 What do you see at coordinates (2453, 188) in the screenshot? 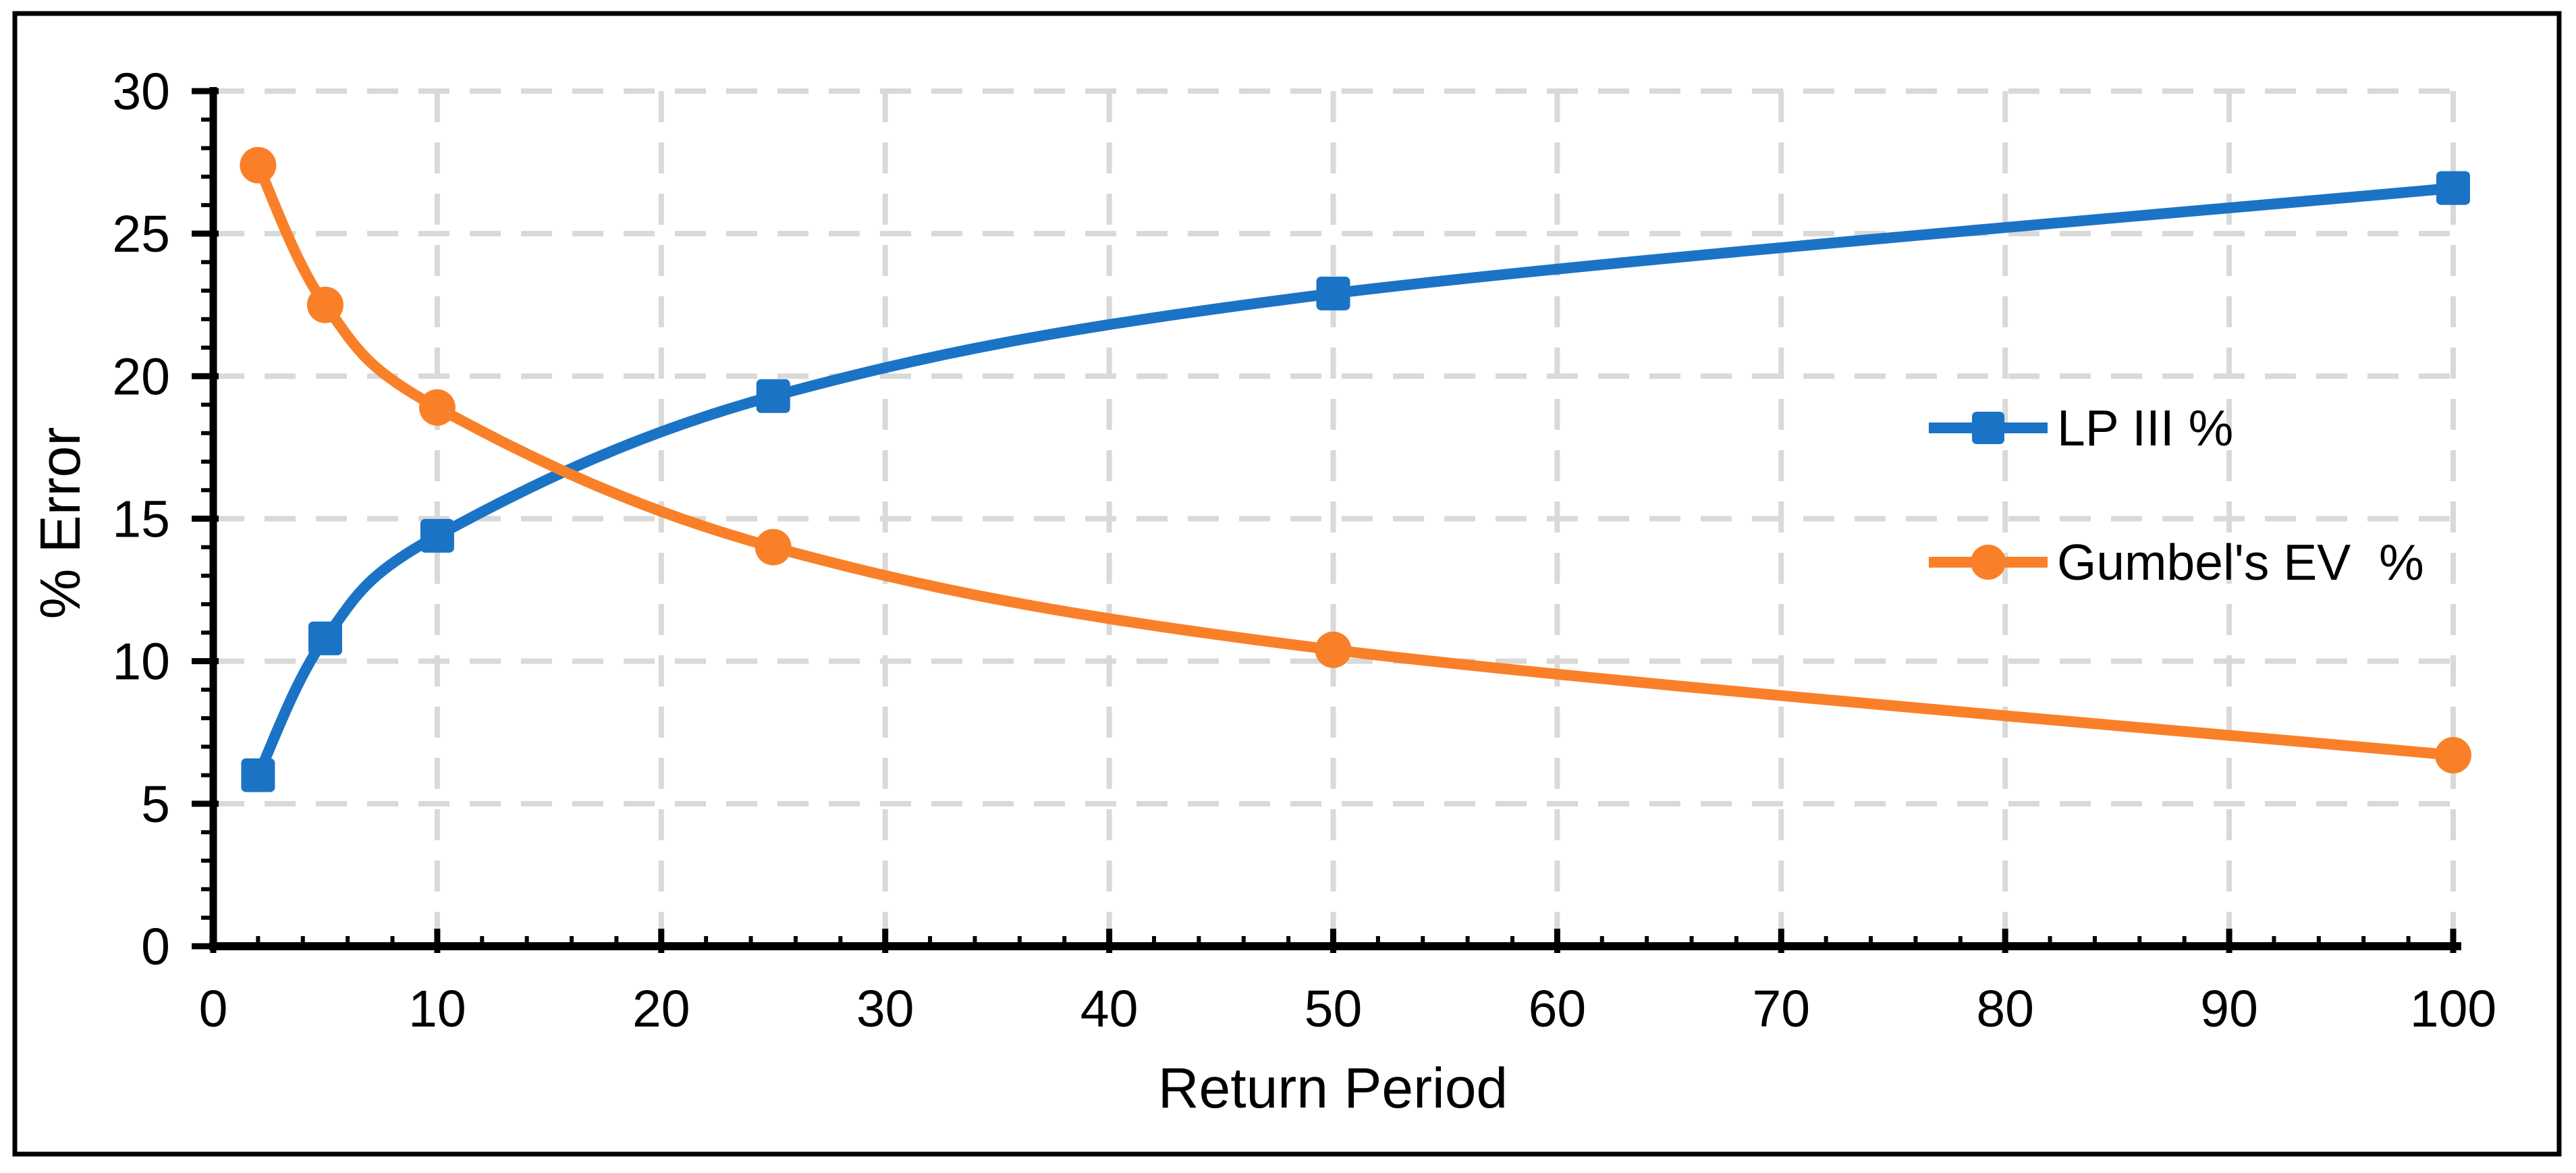
I see `series-0-marker-x100` at bounding box center [2453, 188].